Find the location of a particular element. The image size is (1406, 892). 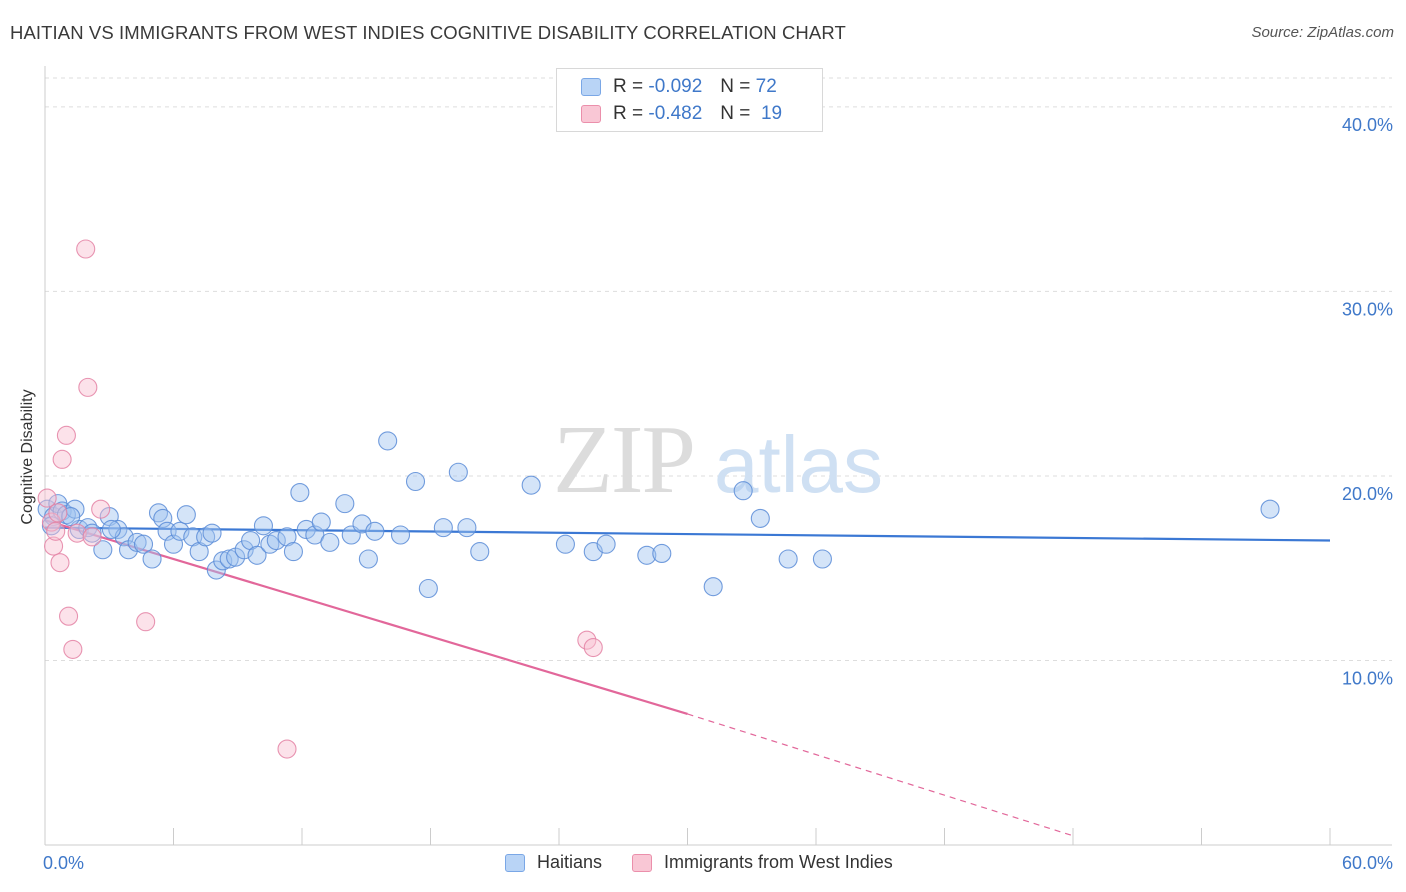

n-value: 19 is located at coordinates (771, 113).